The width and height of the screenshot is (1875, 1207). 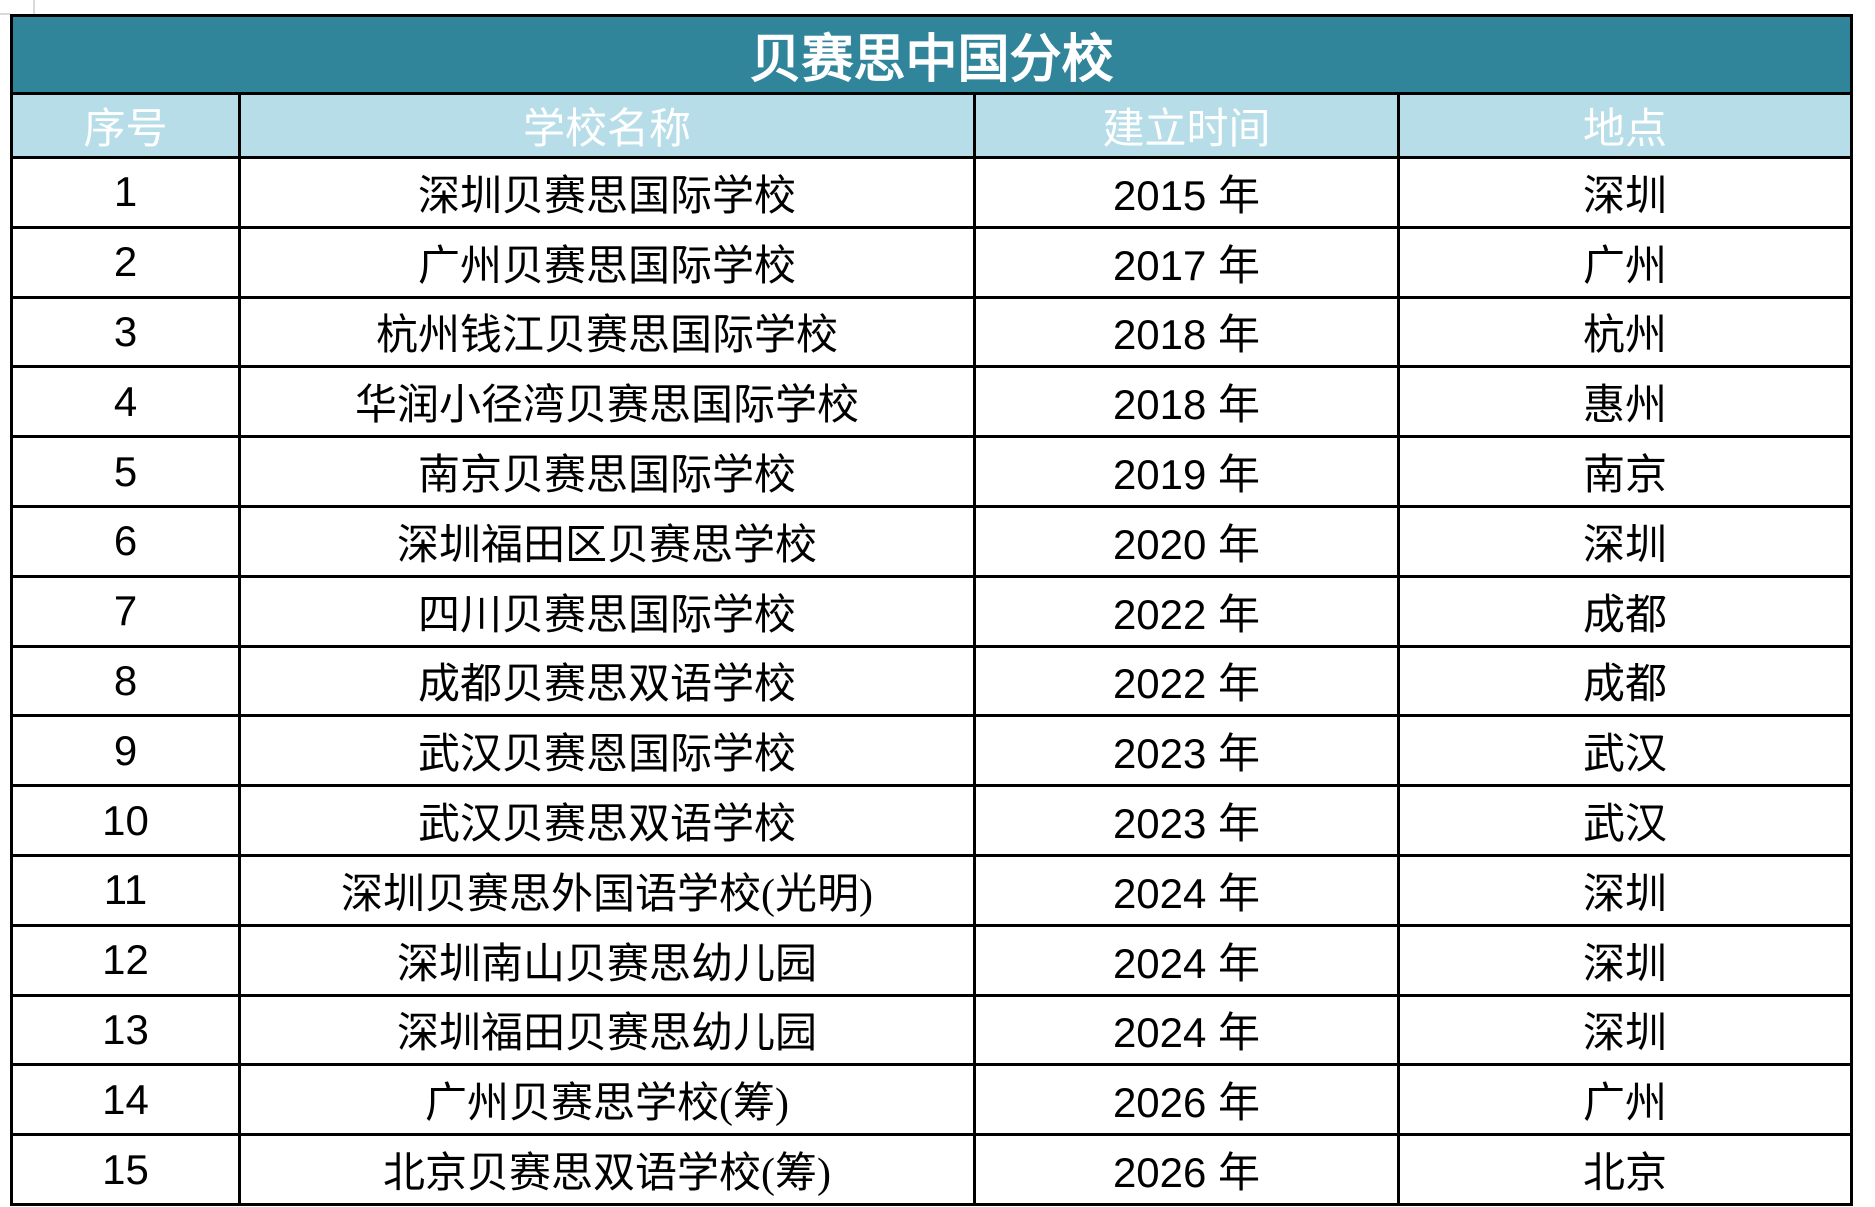 I want to click on row-city: 北京, so click(x=1625, y=1169).